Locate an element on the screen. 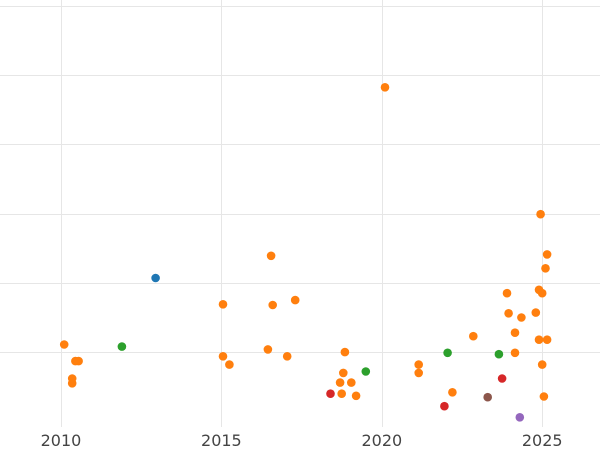 Image resolution: width=600 pixels, height=450 pixels. x-tick-labels: 2010 2015 2020 2025 is located at coordinates (302, 440).